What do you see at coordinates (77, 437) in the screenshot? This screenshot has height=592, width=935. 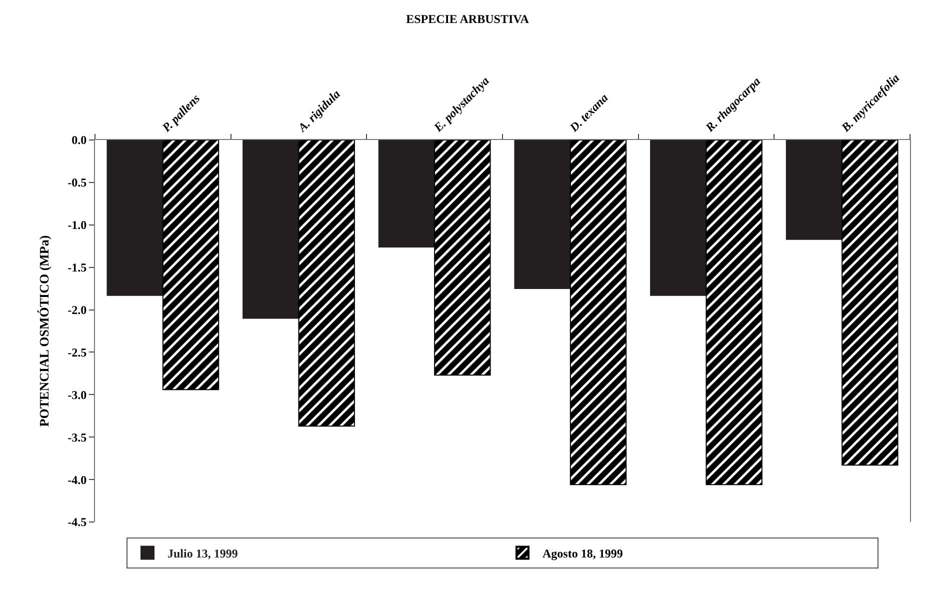 I see `y-tick-label: -3.5` at bounding box center [77, 437].